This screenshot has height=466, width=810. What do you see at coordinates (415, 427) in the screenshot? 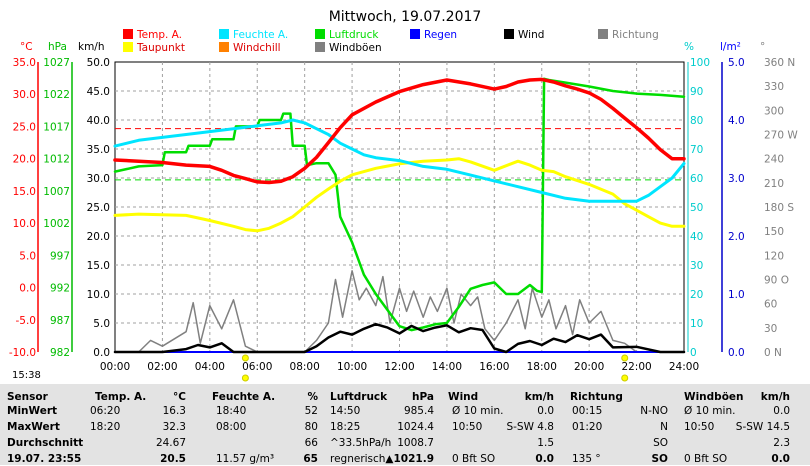
I see `table-cell: 1024.4` at bounding box center [415, 427].